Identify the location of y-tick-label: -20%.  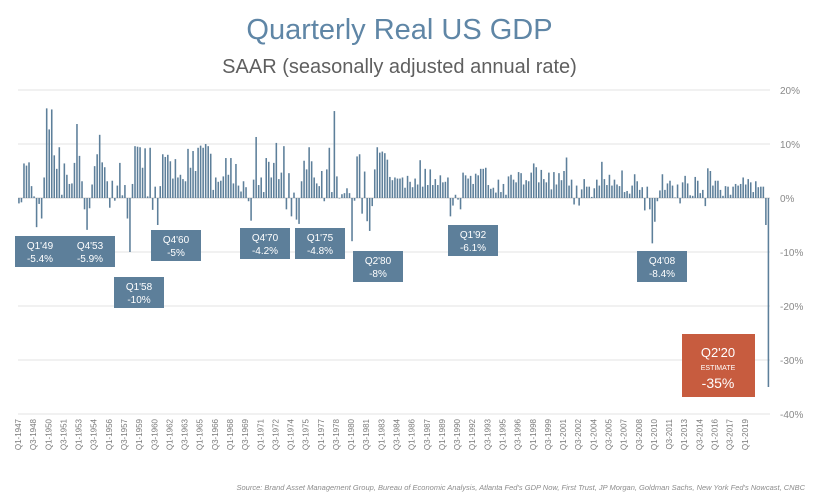
(791, 307).